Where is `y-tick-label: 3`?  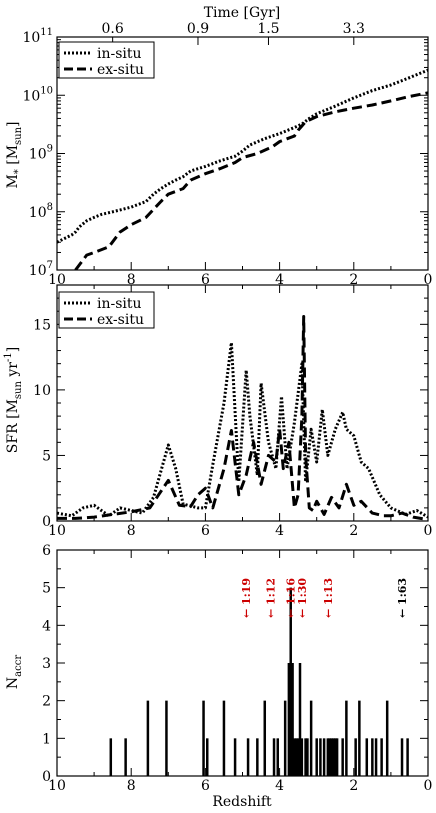
y-tick-label: 3 is located at coordinates (46, 664).